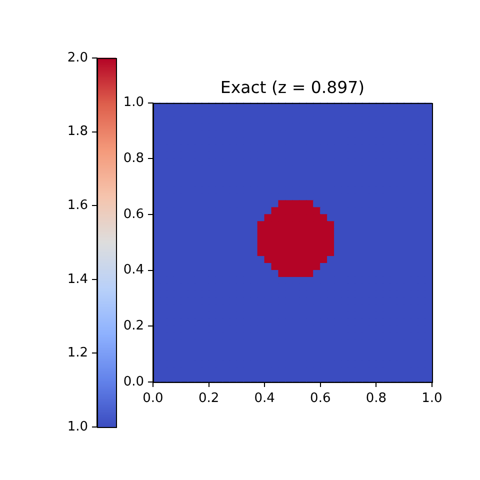  I want to click on color-bar-label: 1.4, so click(77, 279).